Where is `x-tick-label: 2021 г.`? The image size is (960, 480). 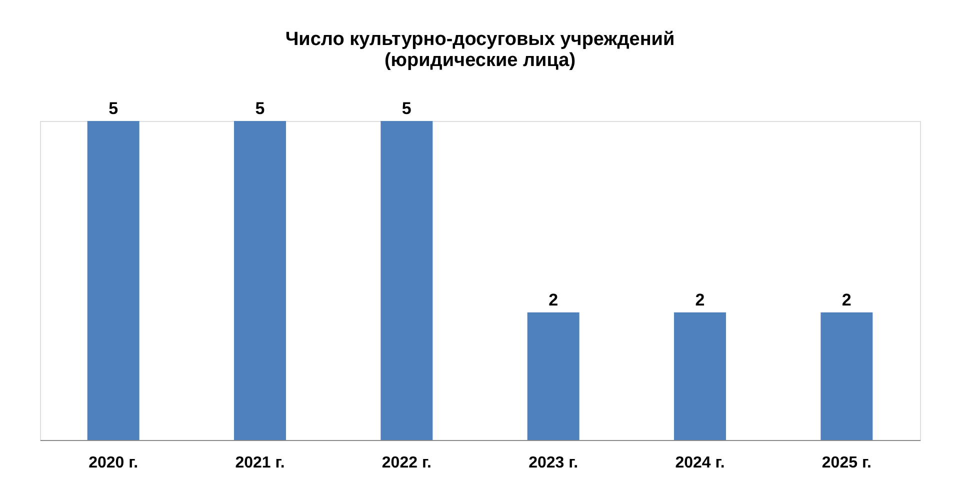 x-tick-label: 2021 г. is located at coordinates (260, 463).